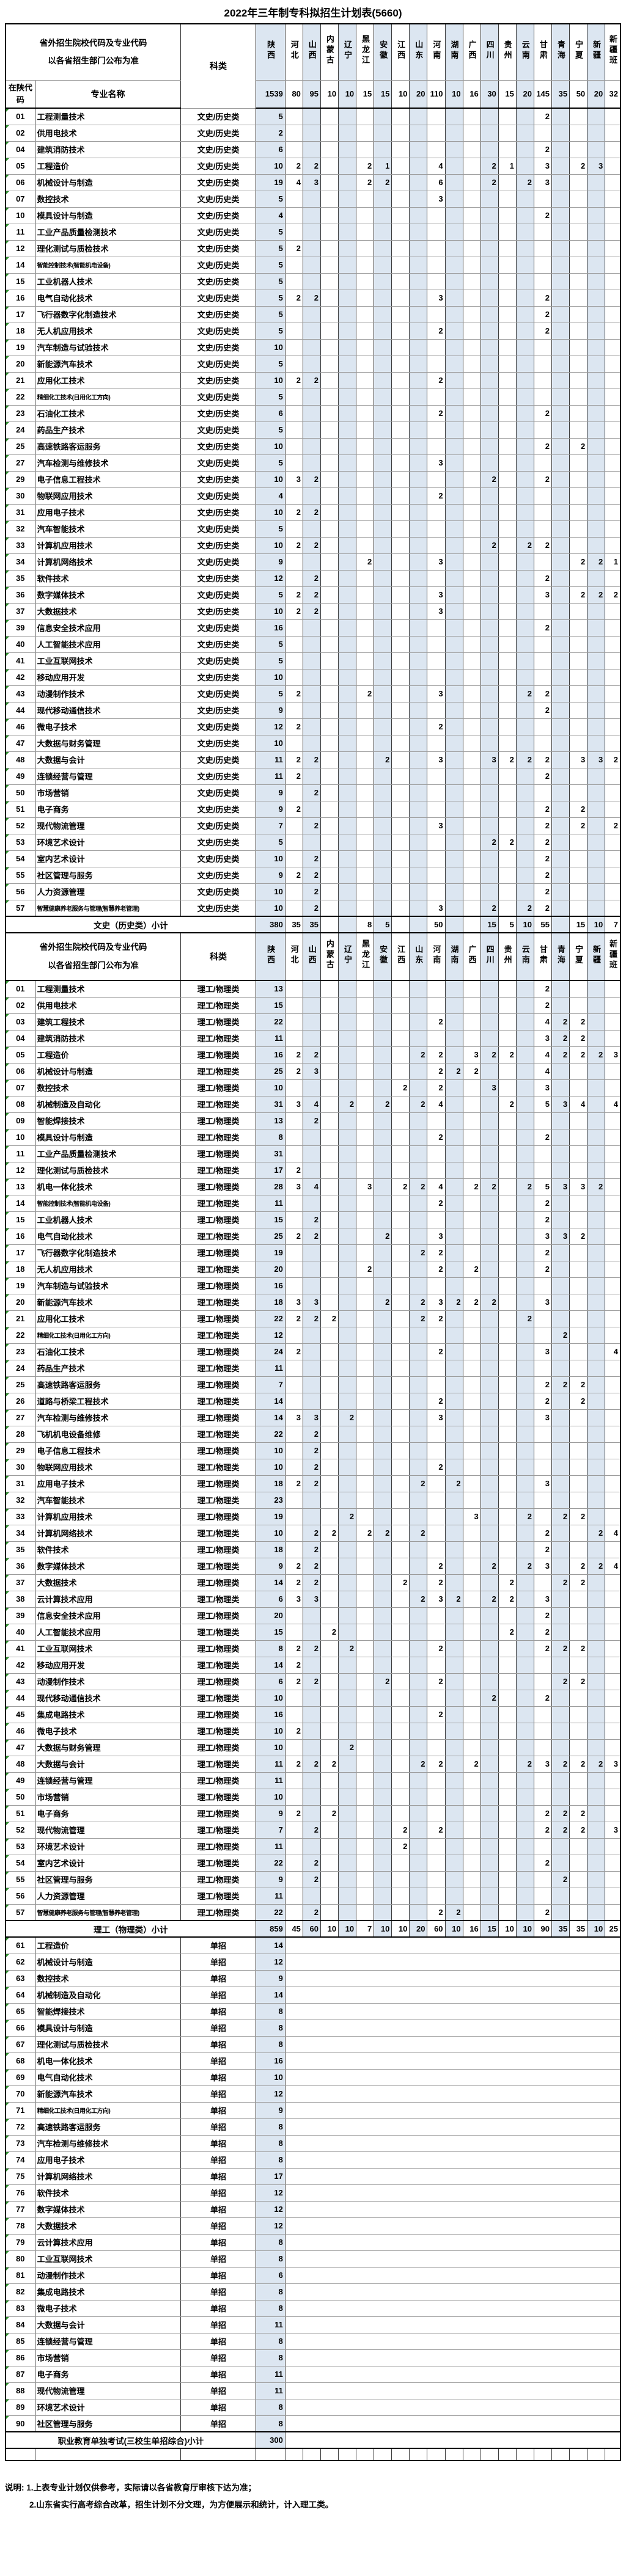  Describe the element at coordinates (108, 2275) in the screenshot. I see `row-major: 动漫制作技术` at that location.